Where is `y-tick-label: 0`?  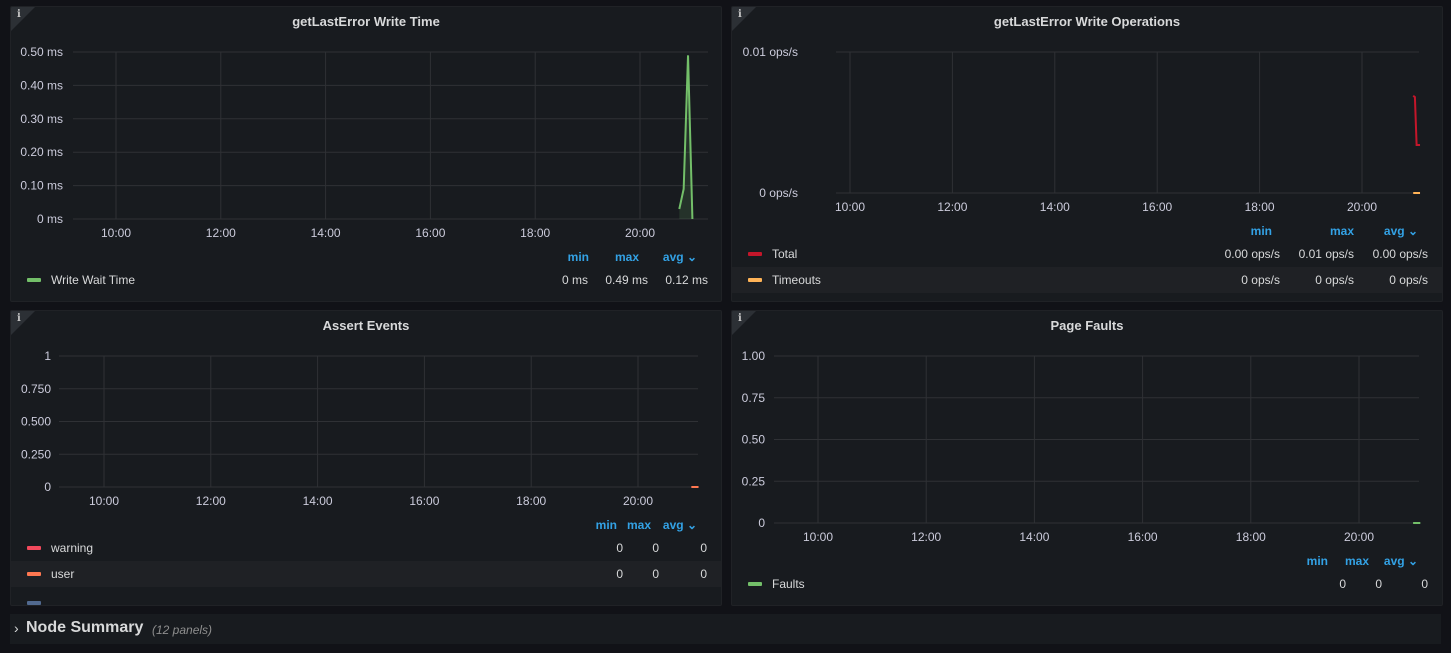
y-tick-label: 0 is located at coordinates (761, 523).